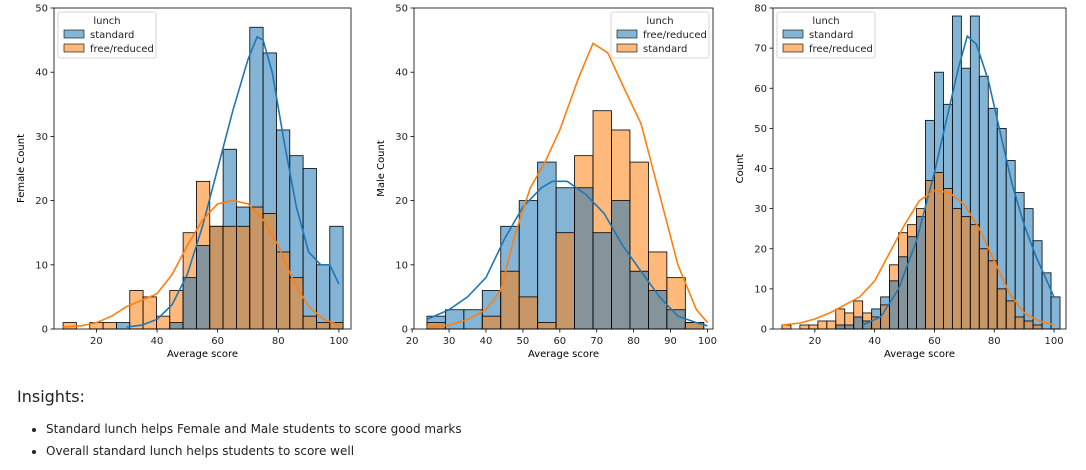 The height and width of the screenshot is (470, 1086). What do you see at coordinates (51, 396) in the screenshot?
I see `insights-heading: Insights:` at bounding box center [51, 396].